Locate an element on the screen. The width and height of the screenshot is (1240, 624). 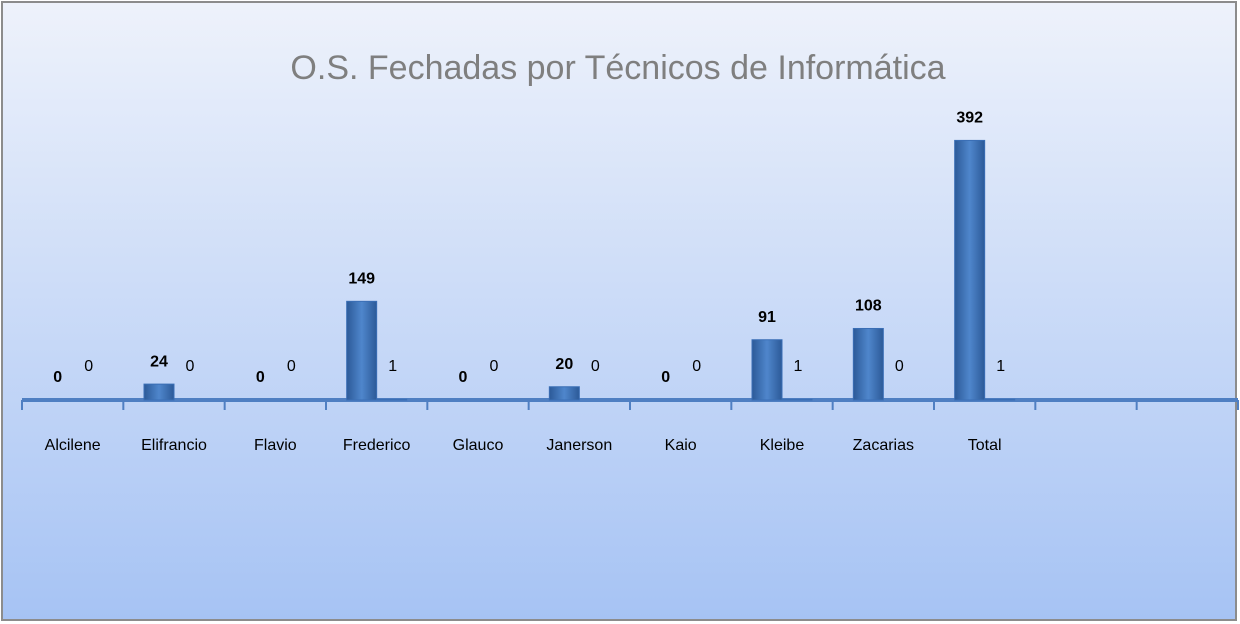
data-label: 24 is located at coordinates (159, 361).